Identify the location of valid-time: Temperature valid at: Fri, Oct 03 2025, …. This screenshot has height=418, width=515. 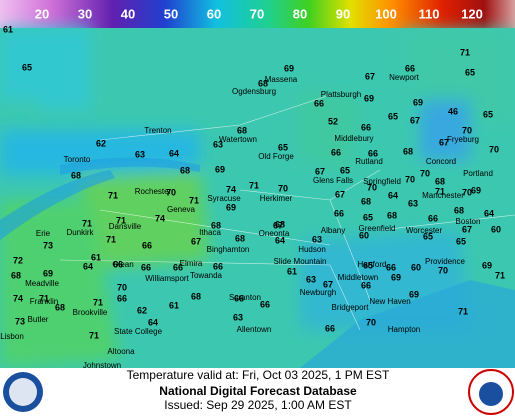
(258, 375).